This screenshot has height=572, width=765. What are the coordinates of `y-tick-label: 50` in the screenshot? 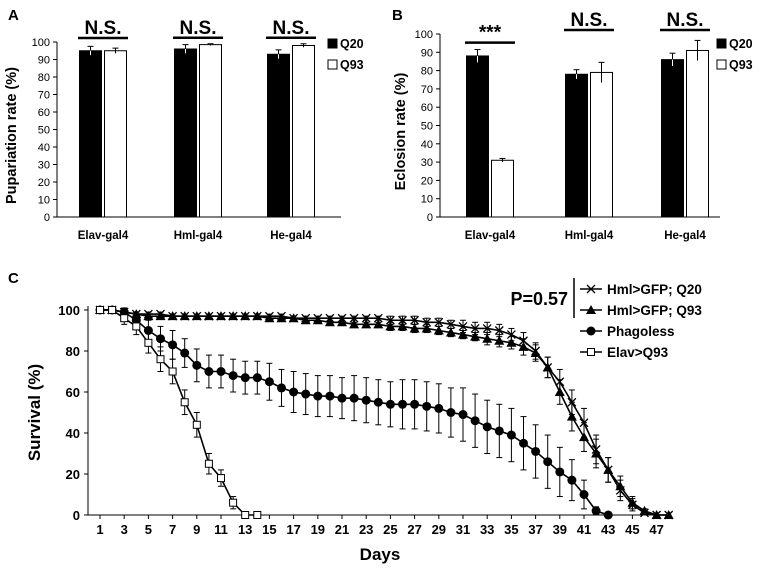 It's located at (44, 131).